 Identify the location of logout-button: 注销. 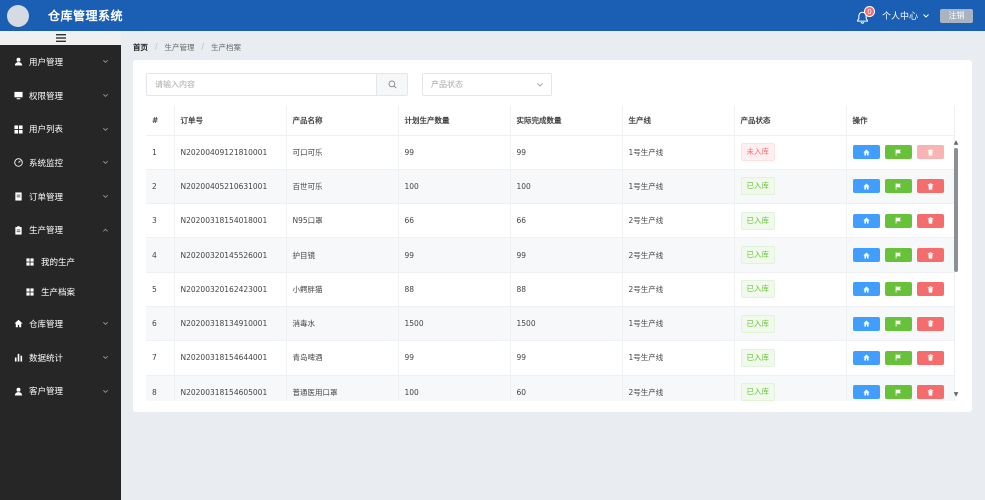
(956, 15).